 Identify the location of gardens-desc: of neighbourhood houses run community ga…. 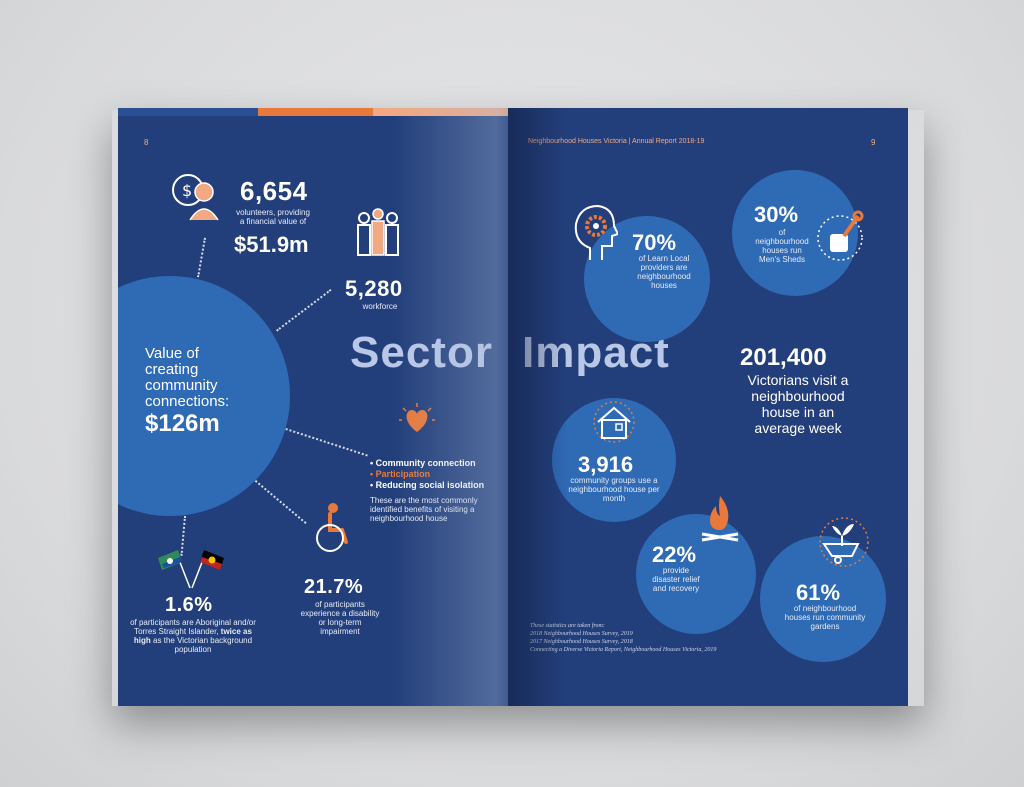
(825, 617).